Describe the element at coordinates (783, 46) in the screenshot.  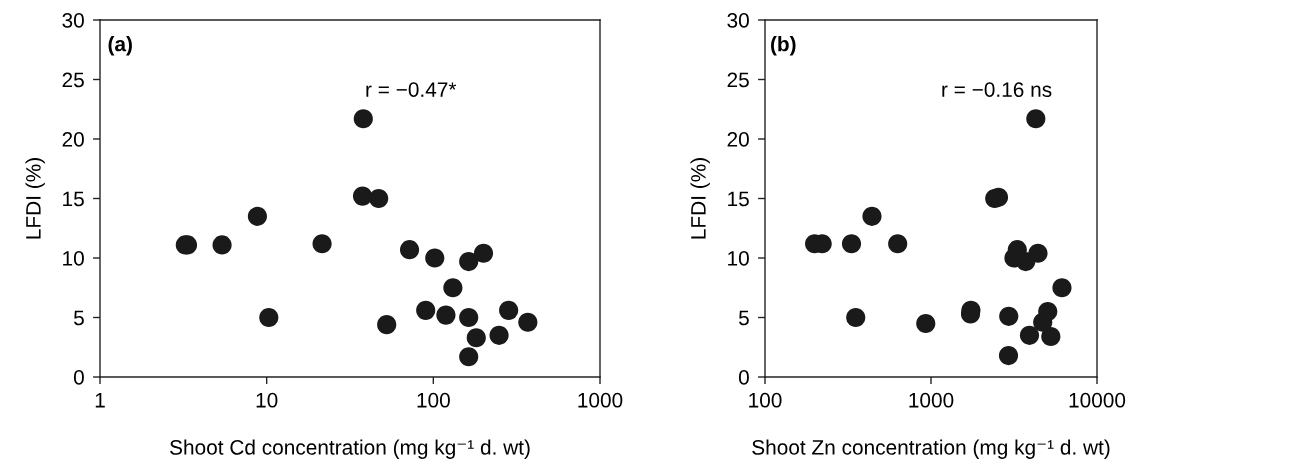
I see `annotation: (b)` at that location.